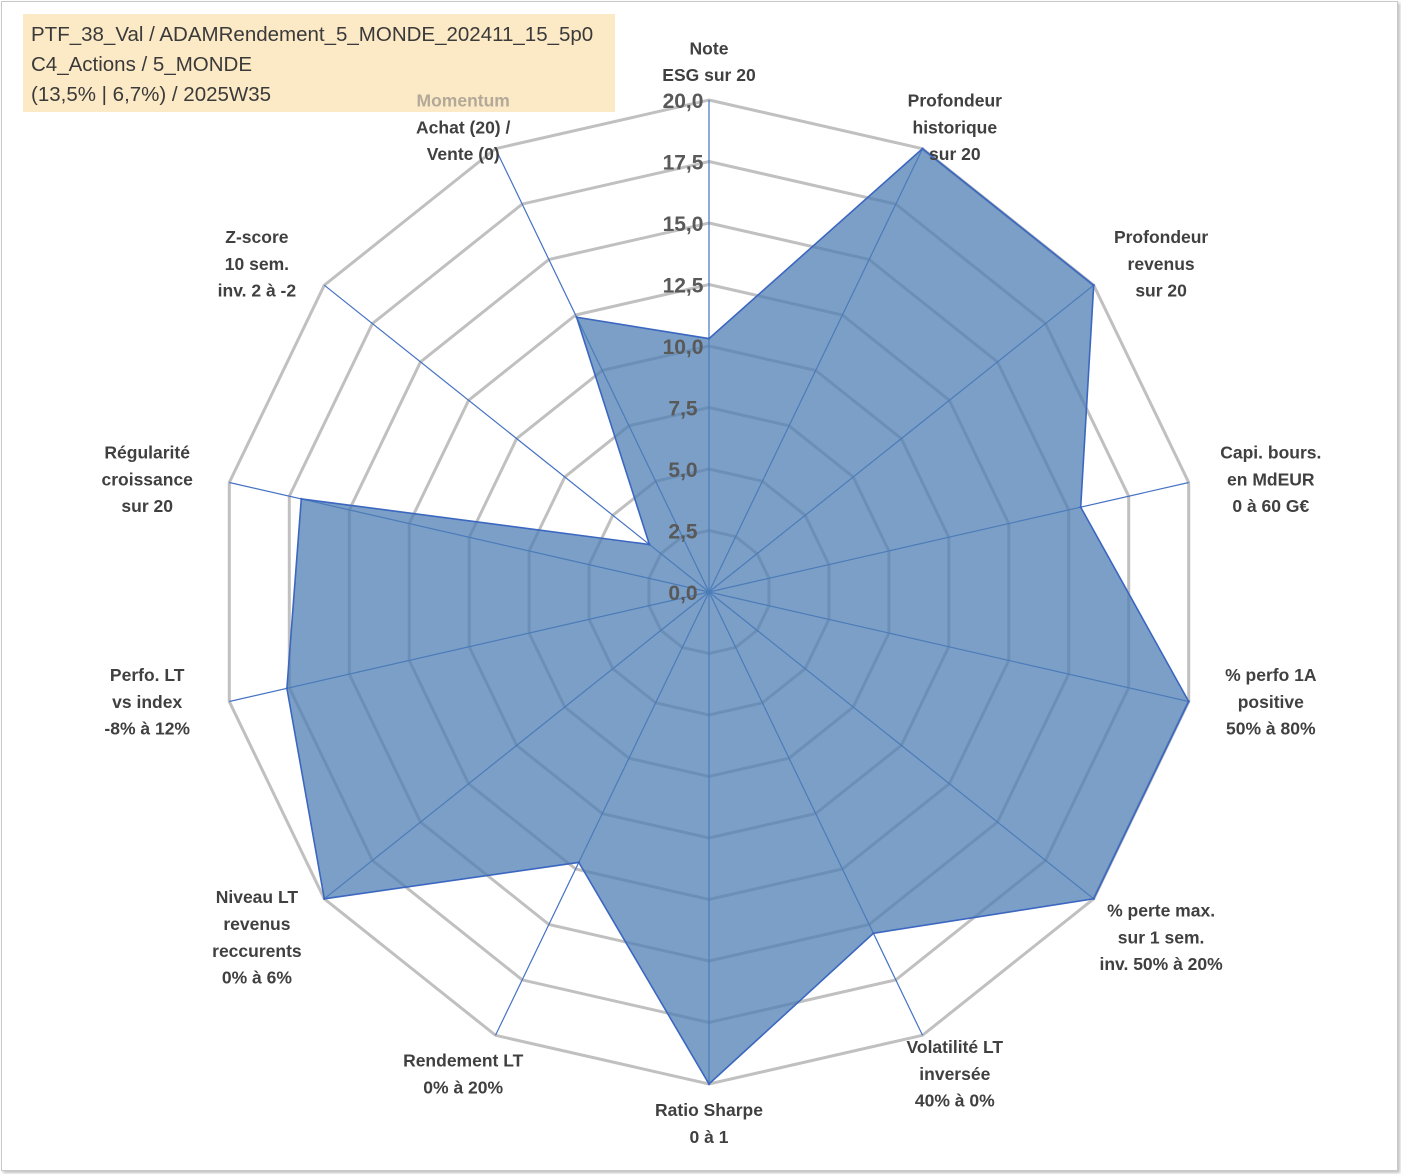  I want to click on axis-label-6-line-0: Volatilité LT, so click(955, 1047).